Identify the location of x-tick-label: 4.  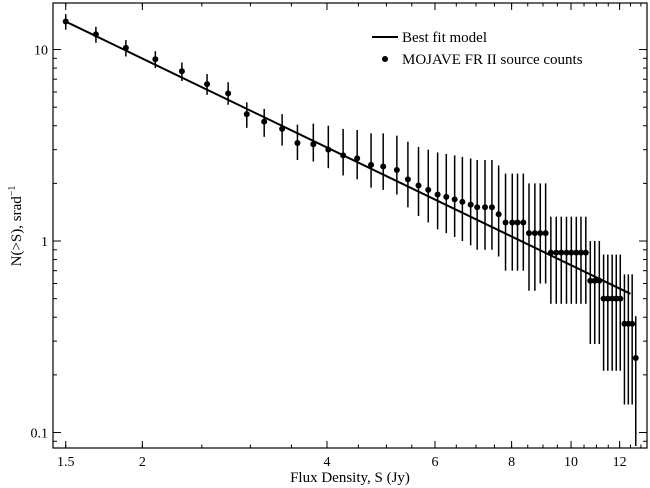
(326, 462).